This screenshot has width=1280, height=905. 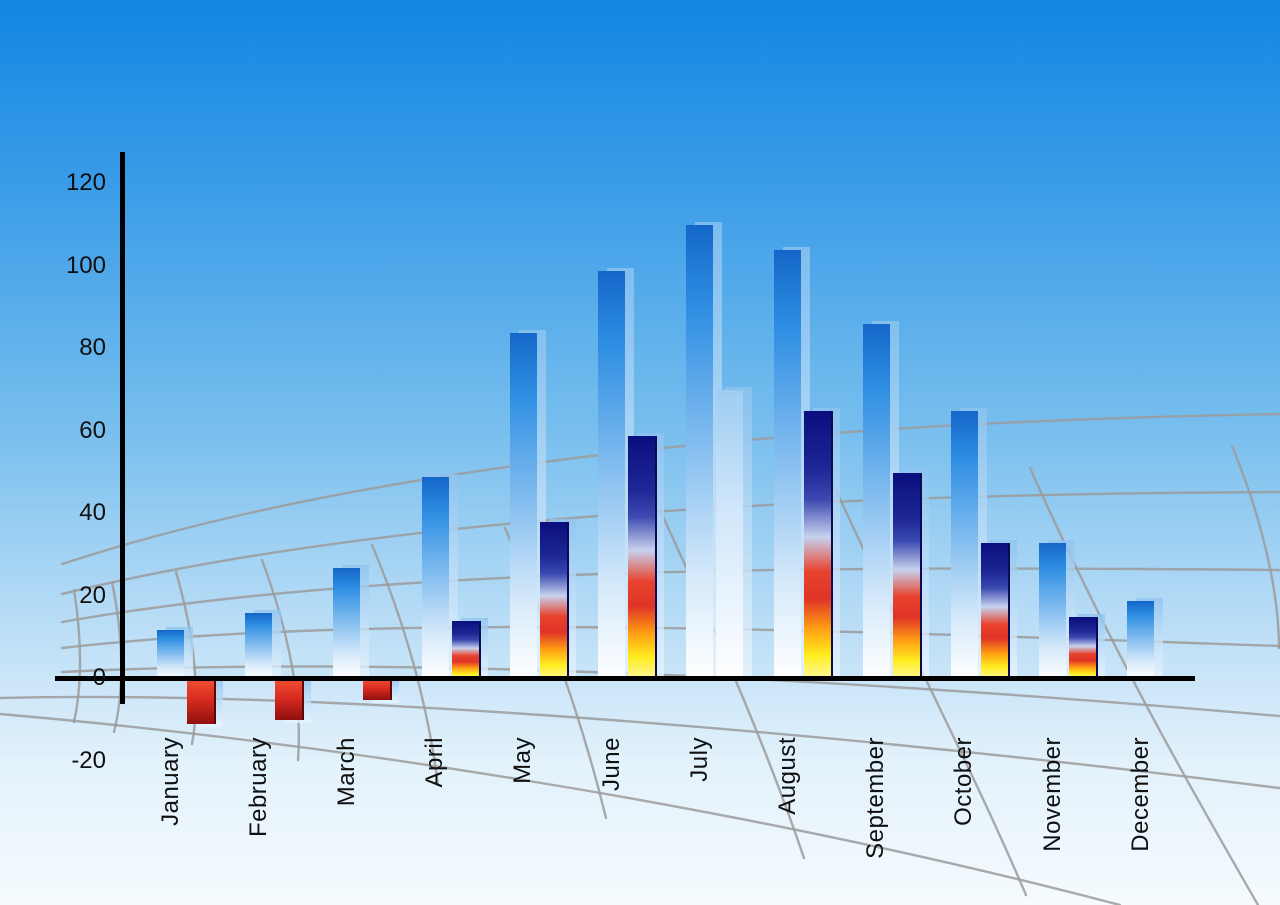 What do you see at coordinates (699, 759) in the screenshot?
I see `x-tick-july: July` at bounding box center [699, 759].